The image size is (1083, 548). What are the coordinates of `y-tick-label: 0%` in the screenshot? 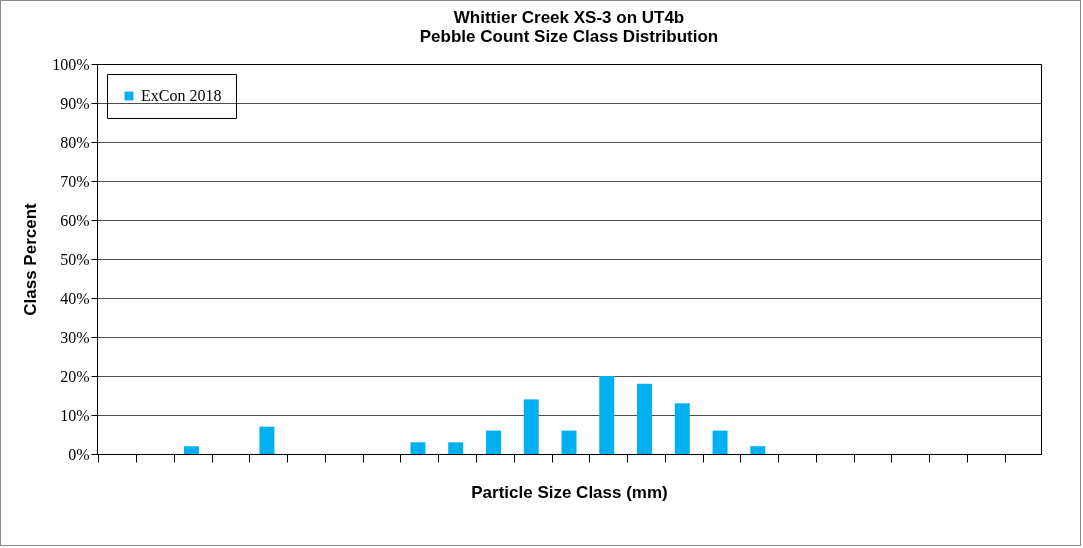 It's located at (79, 454).